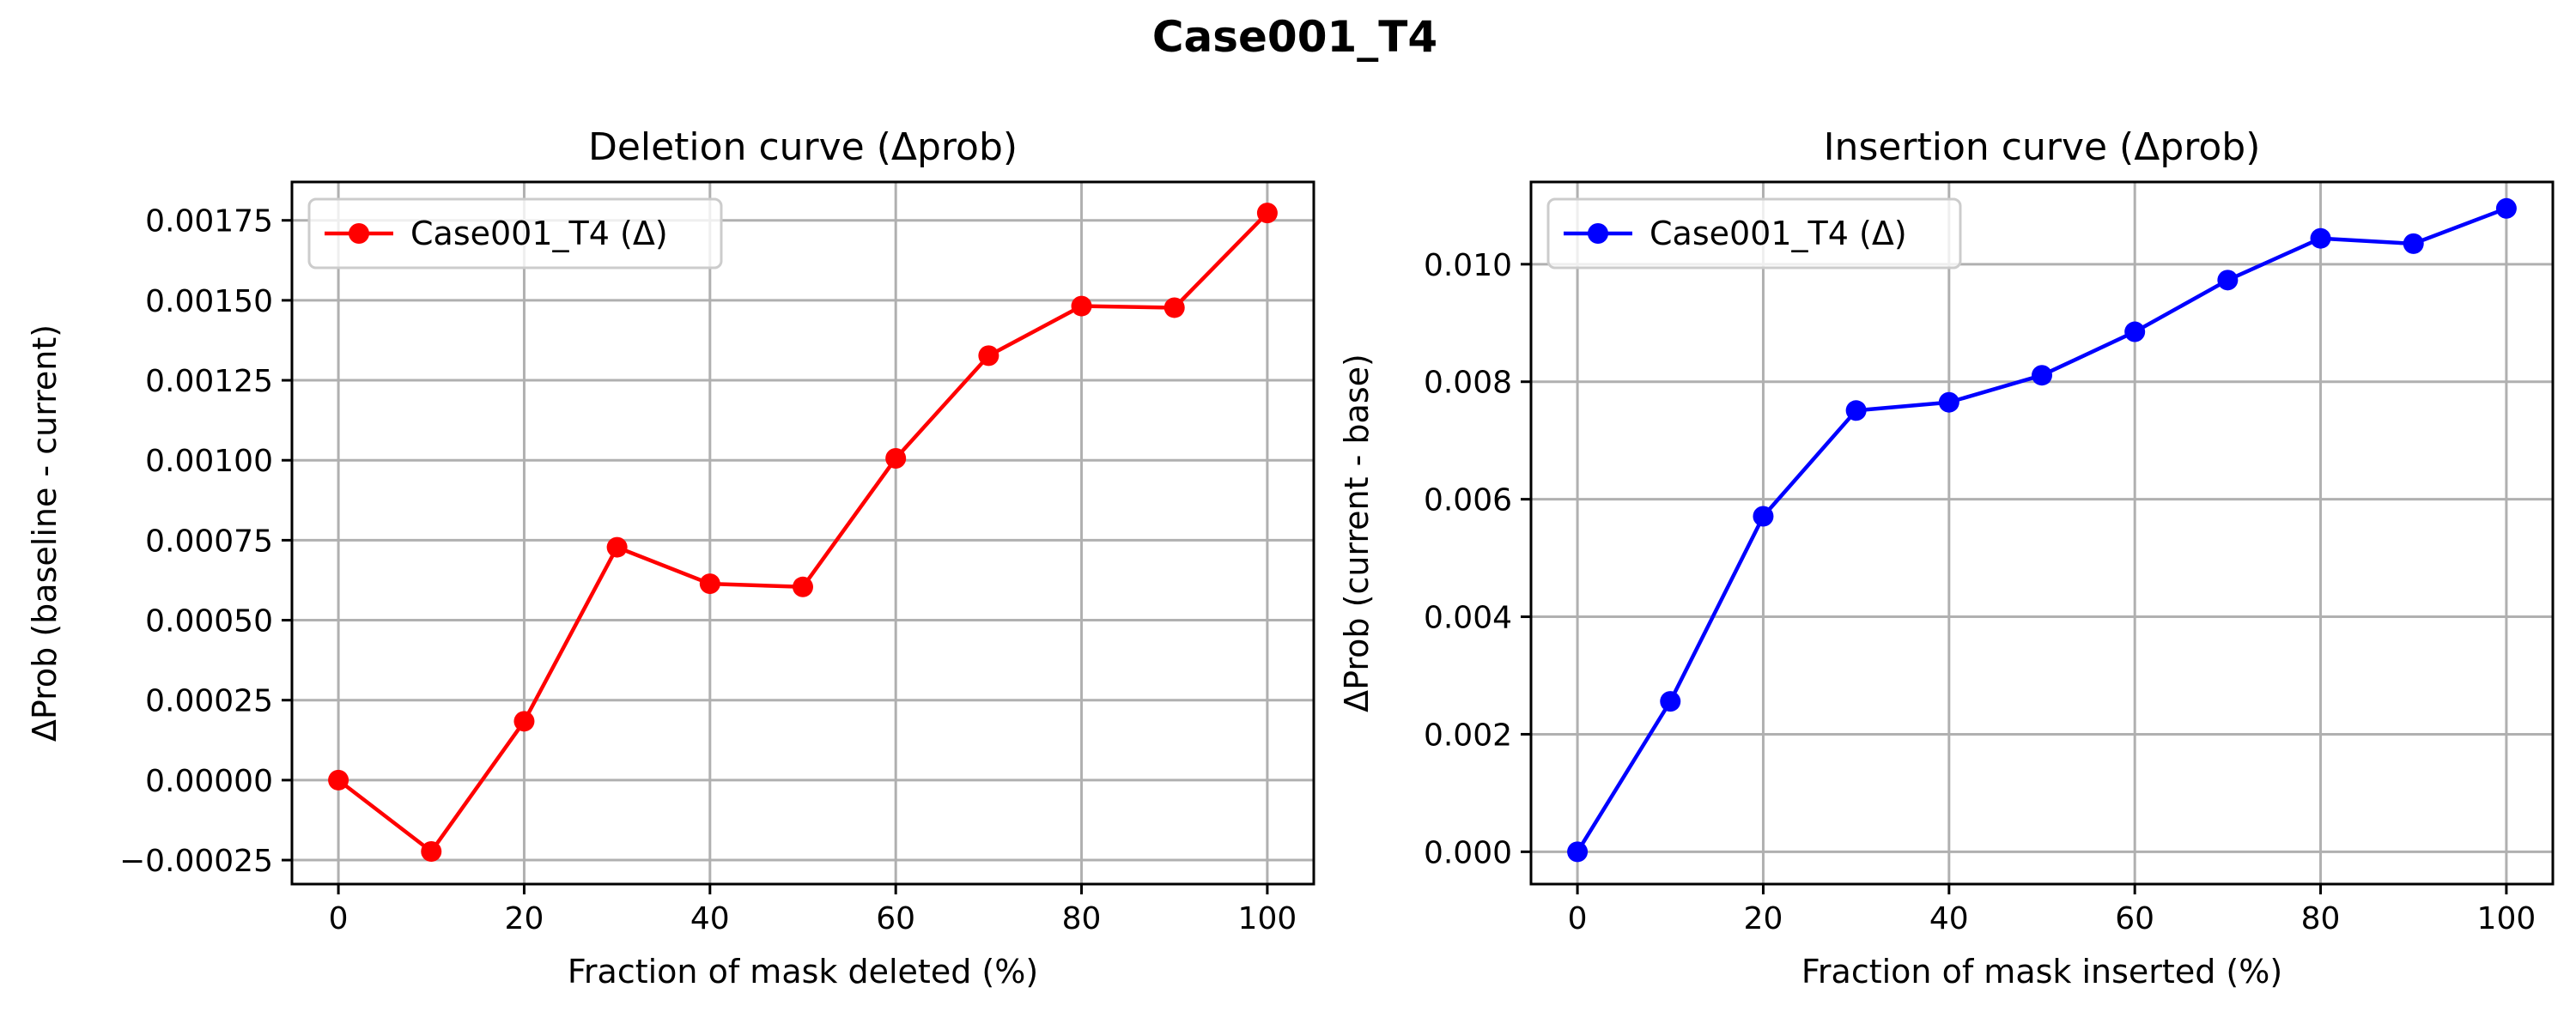  I want to click on insertion-xtick-label: 0, so click(1578, 918).